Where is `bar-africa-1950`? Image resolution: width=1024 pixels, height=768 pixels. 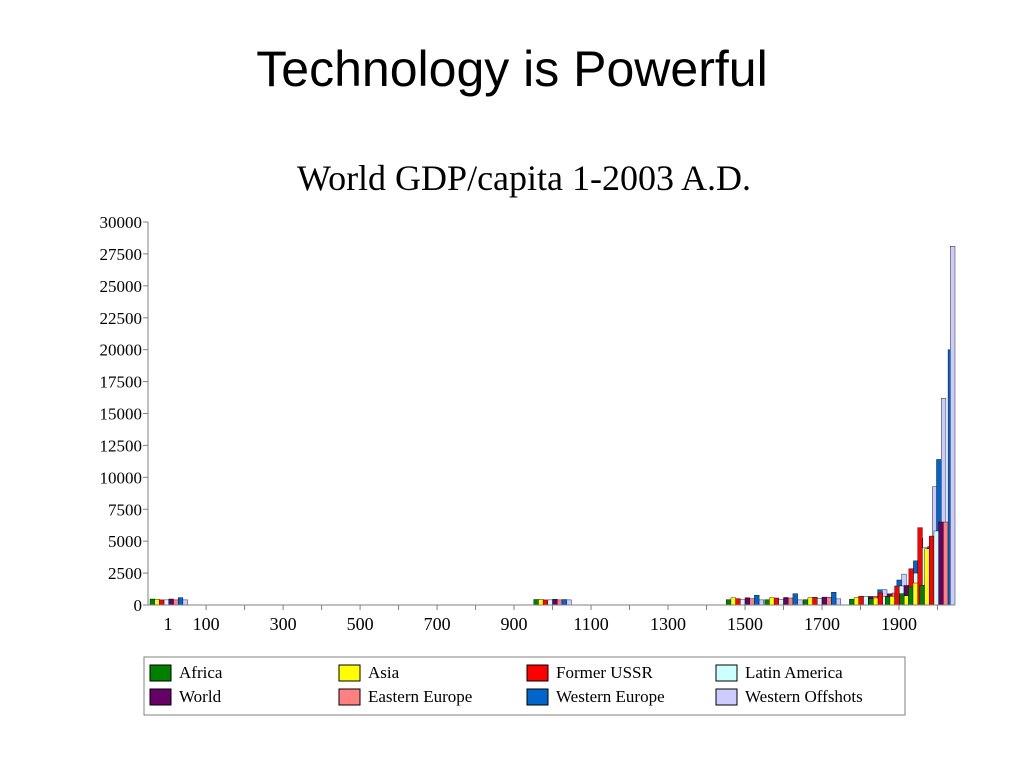 bar-africa-1950 is located at coordinates (902, 599).